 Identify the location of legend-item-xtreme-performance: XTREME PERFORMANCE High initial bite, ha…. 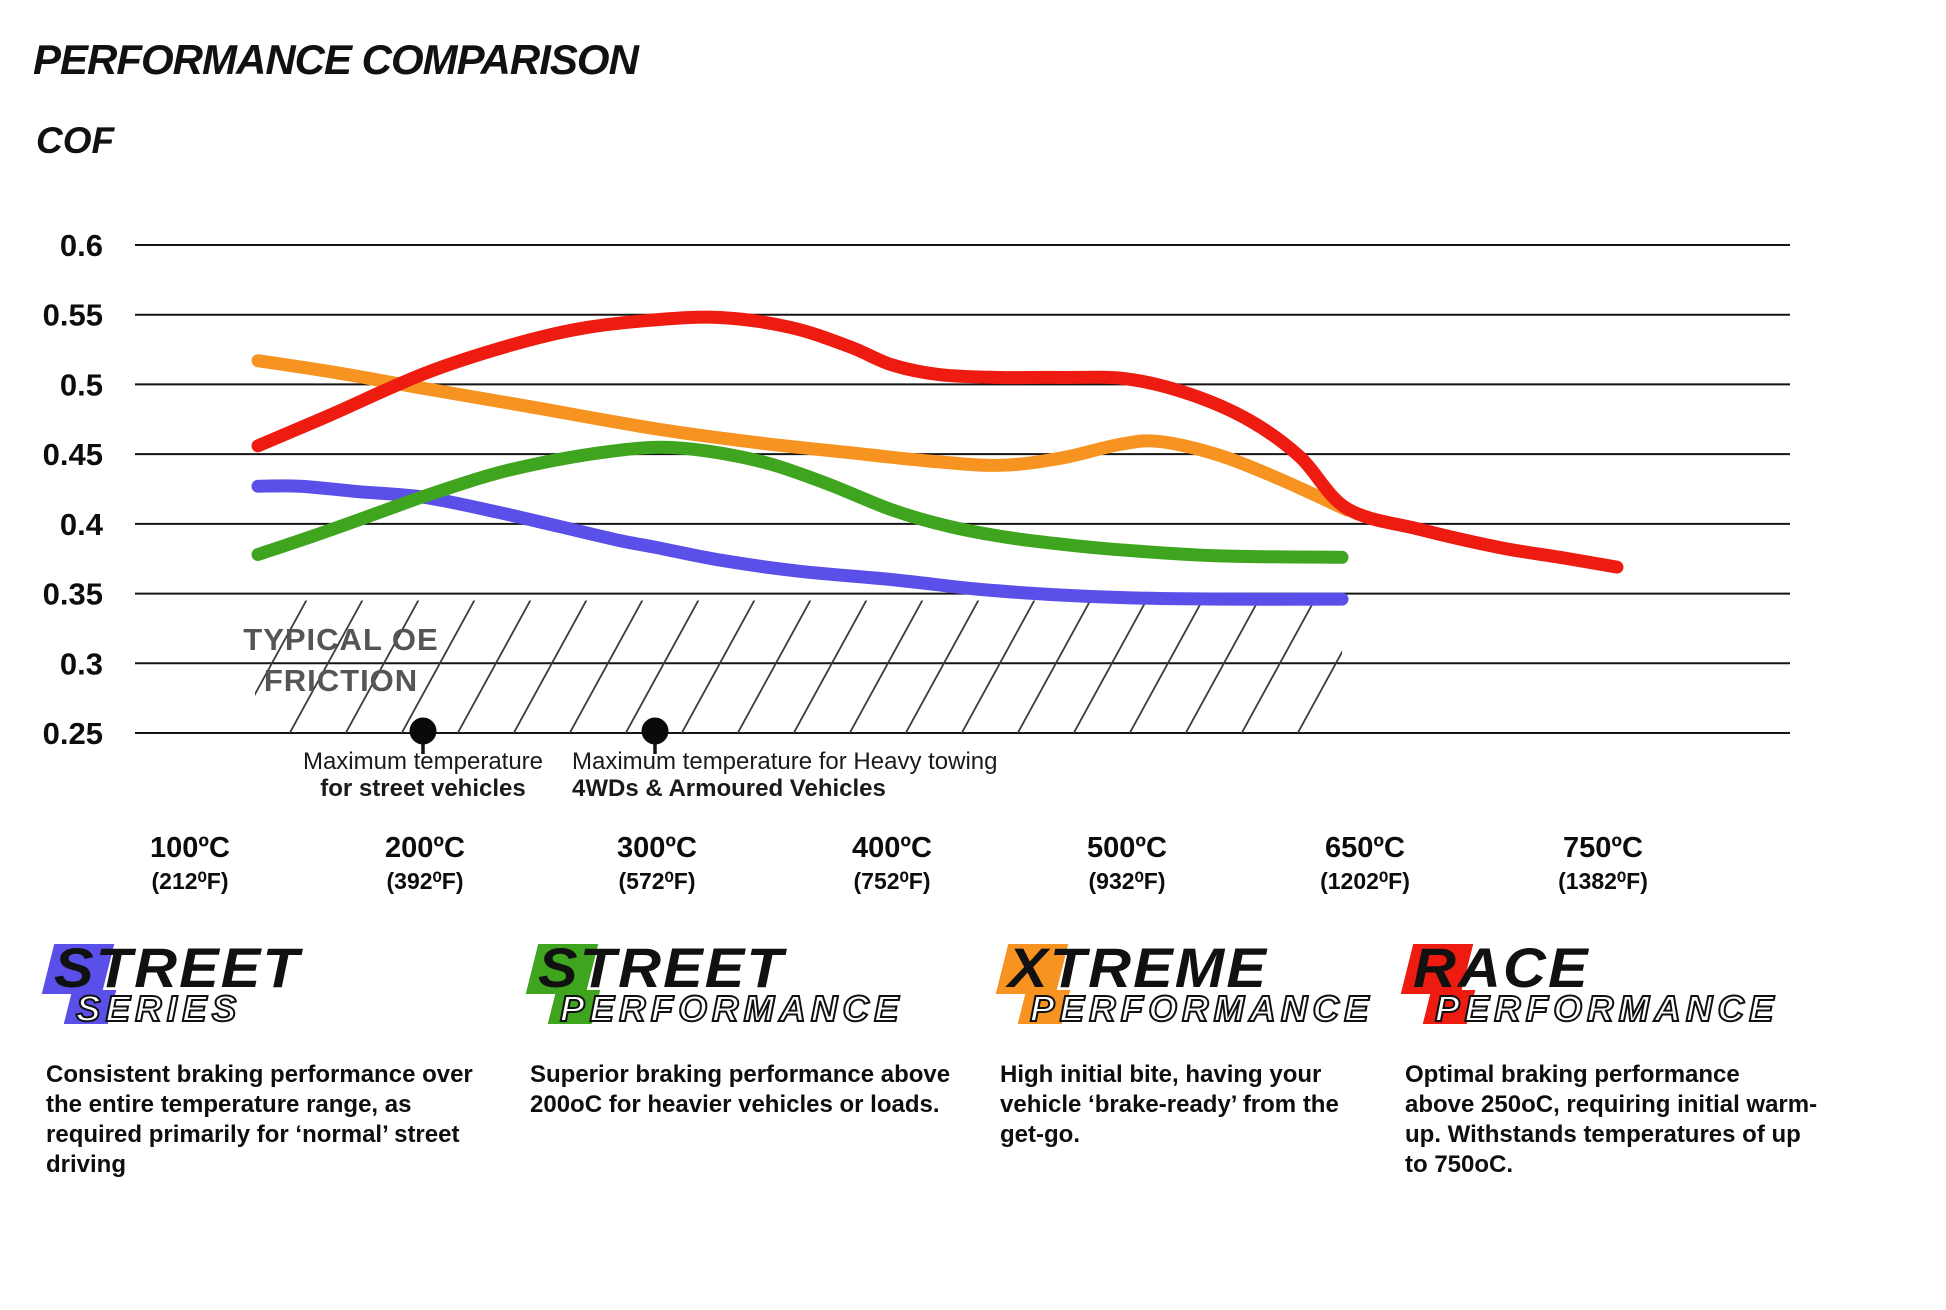
(1182, 1044).